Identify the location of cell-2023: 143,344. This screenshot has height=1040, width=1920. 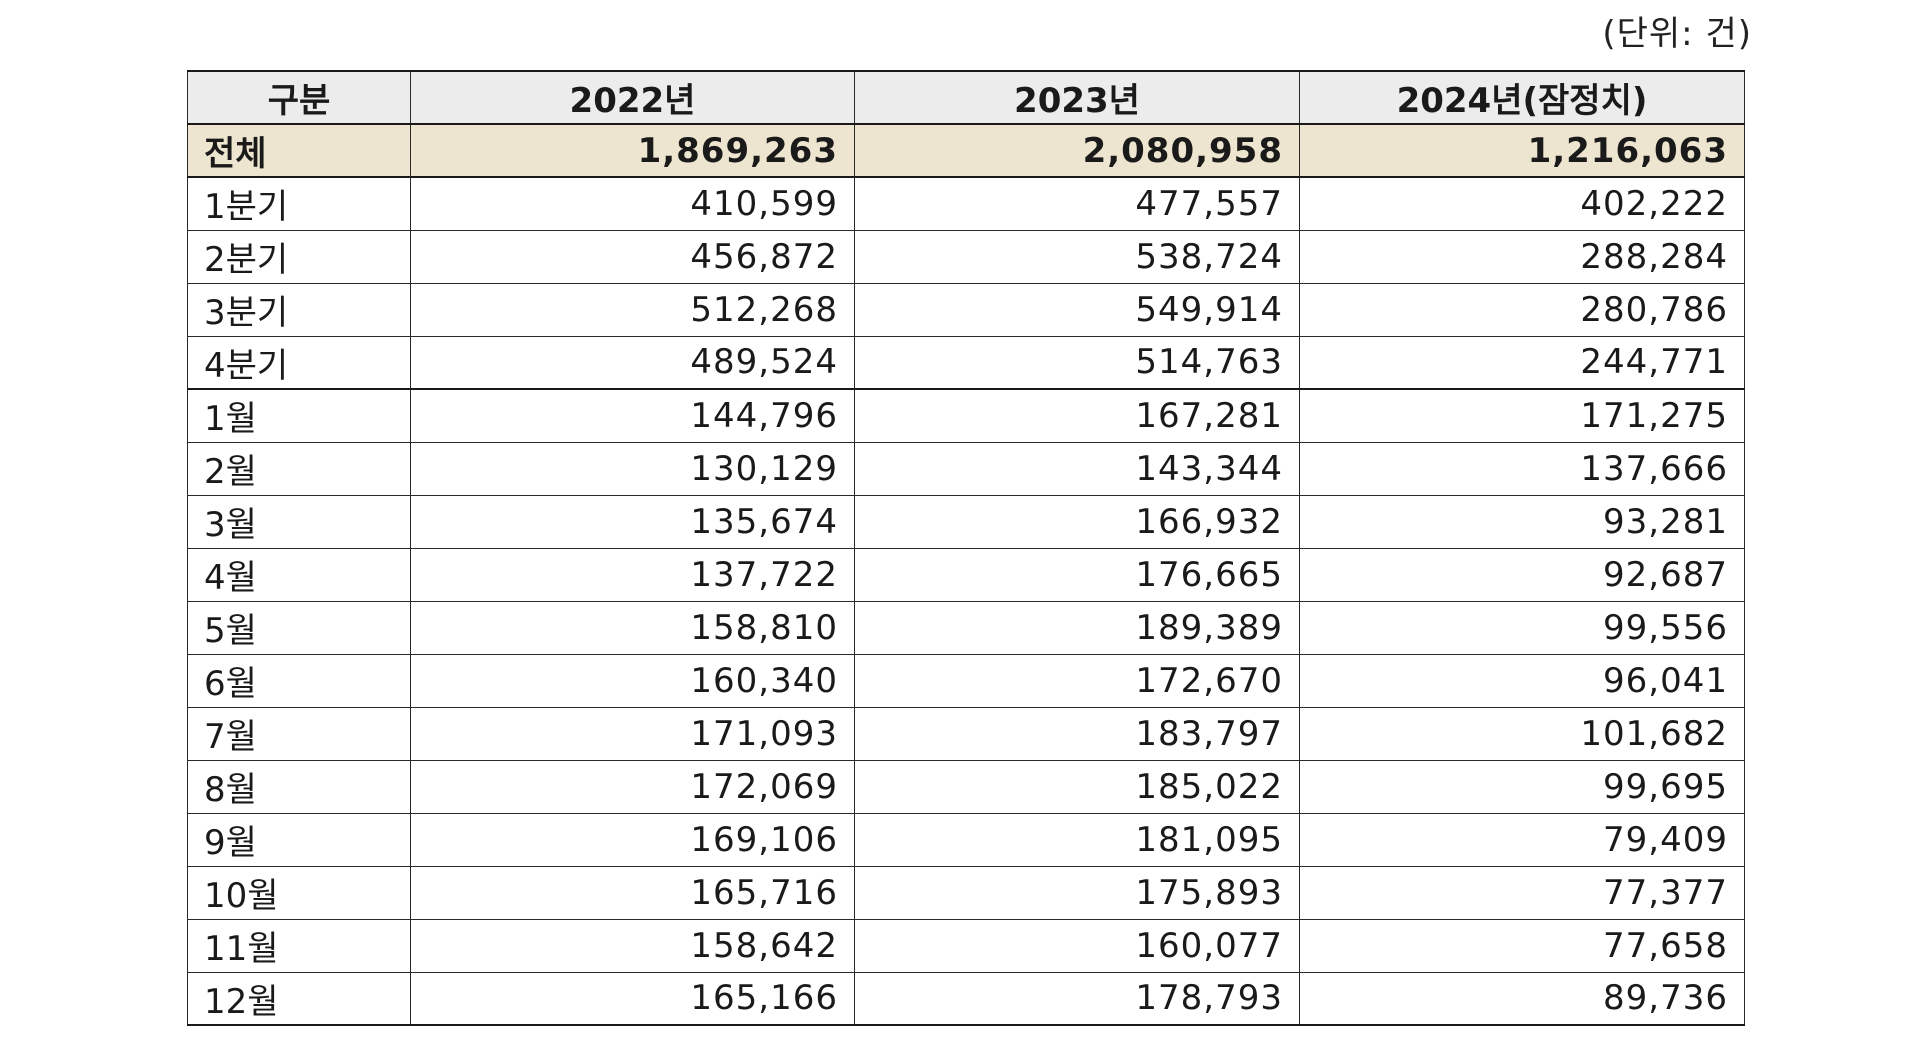
(1077, 468).